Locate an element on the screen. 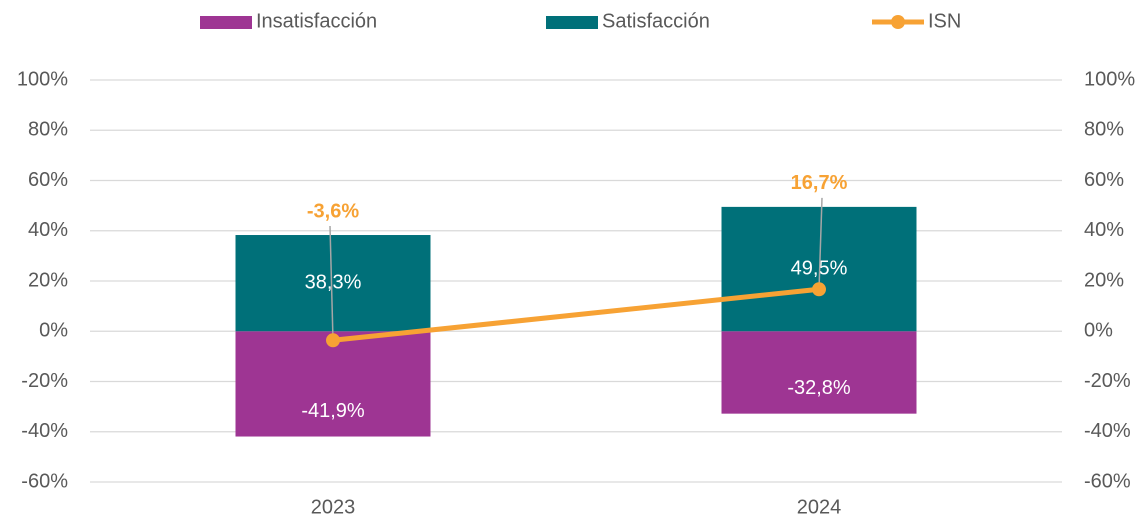  legend-marker is located at coordinates (898, 22).